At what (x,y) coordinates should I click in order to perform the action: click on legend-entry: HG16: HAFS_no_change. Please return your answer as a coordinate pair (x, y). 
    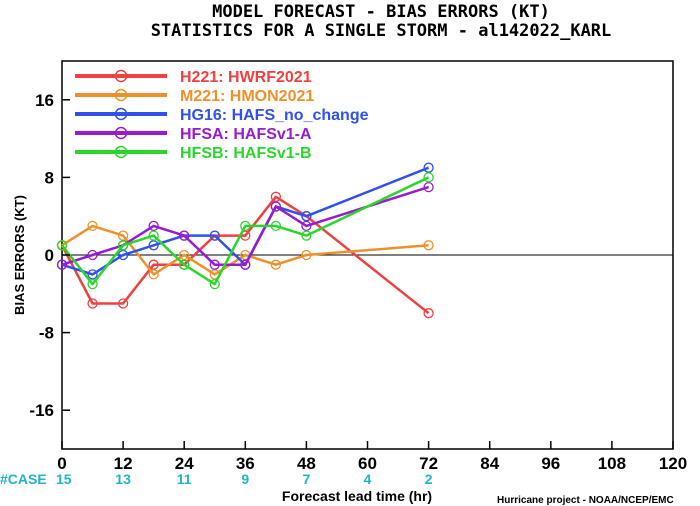
    Looking at the image, I should click on (274, 115).